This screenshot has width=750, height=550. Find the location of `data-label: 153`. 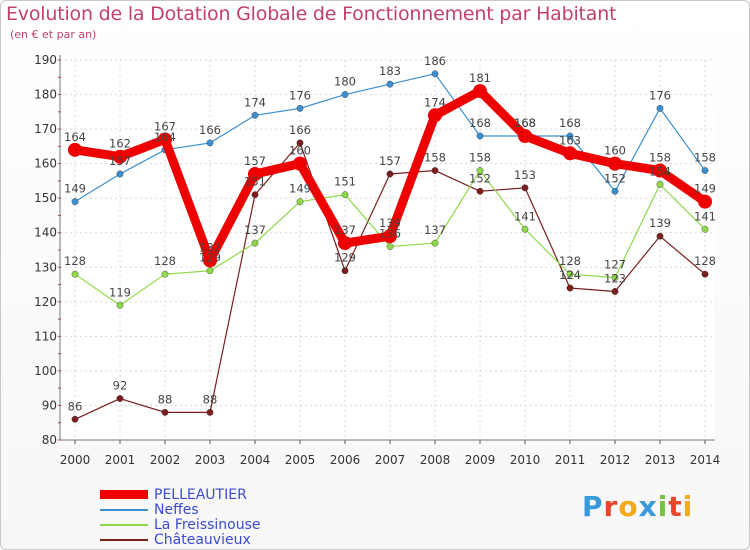

data-label: 153 is located at coordinates (525, 175).